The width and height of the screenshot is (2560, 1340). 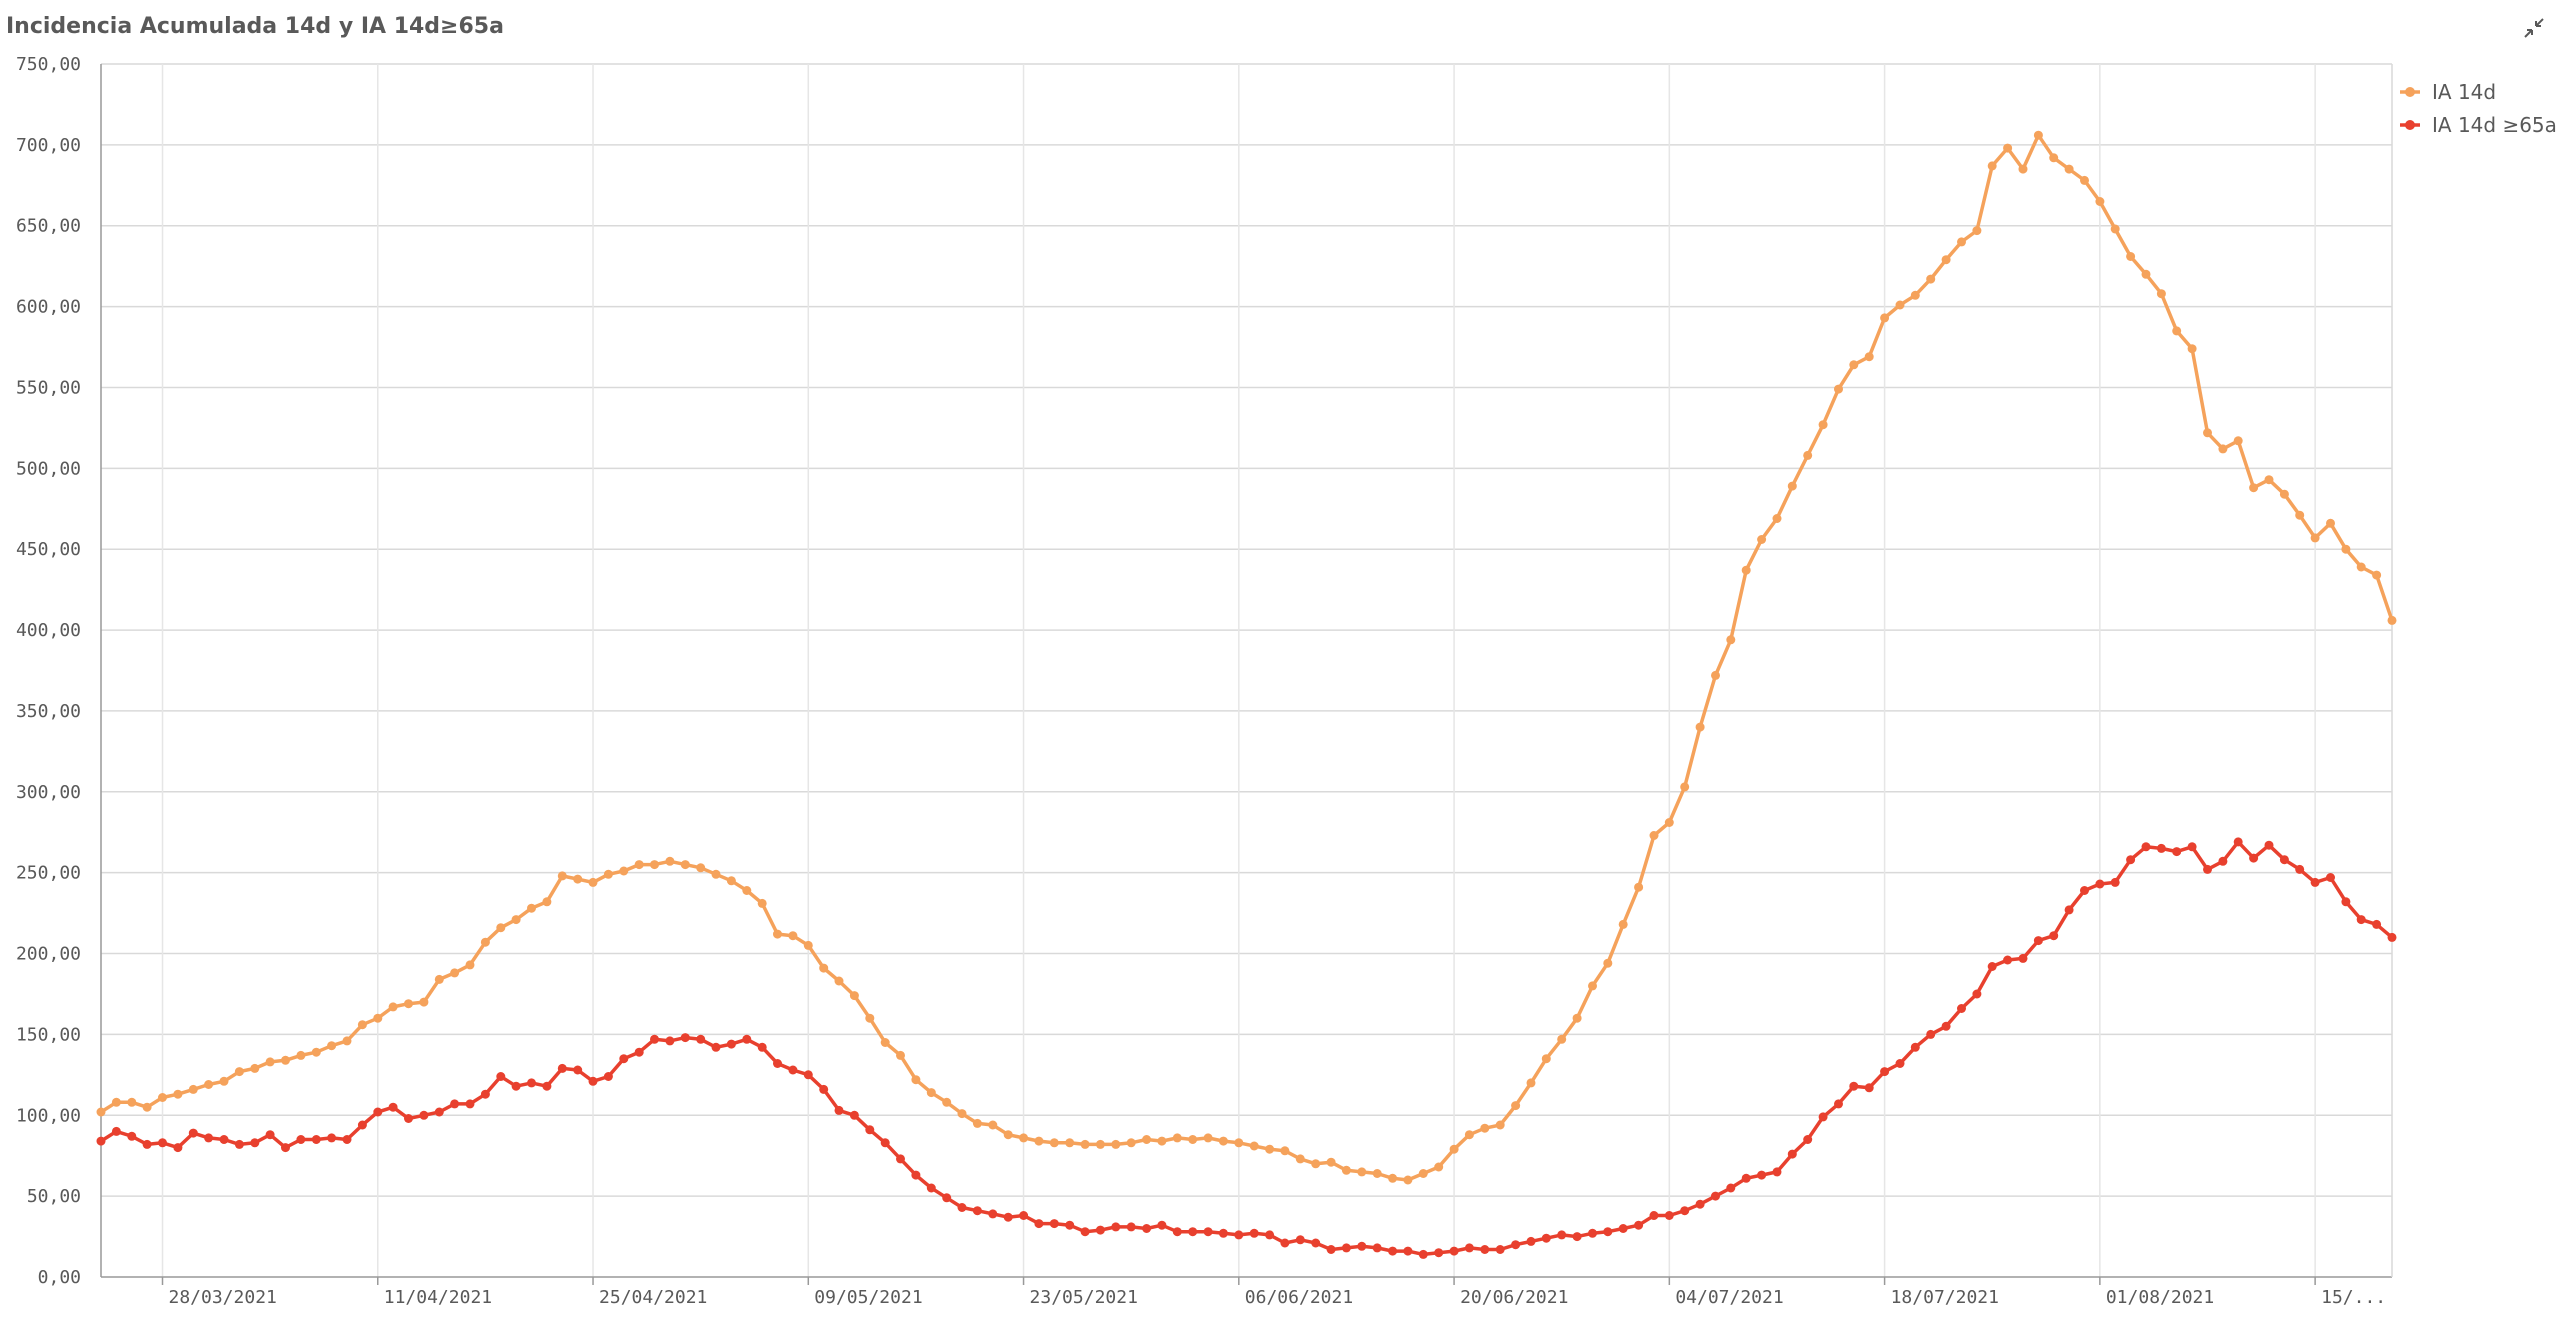 I want to click on legend-item: IA 14d, so click(x=2448, y=92).